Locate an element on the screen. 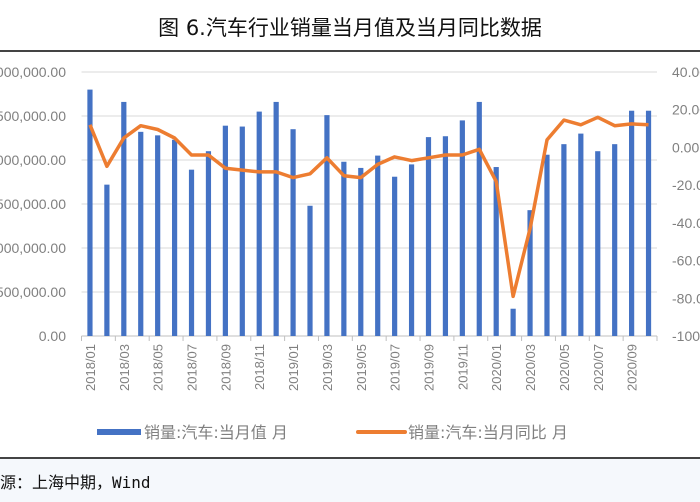  x-axis-tick-label: 2019/07 is located at coordinates (395, 367).